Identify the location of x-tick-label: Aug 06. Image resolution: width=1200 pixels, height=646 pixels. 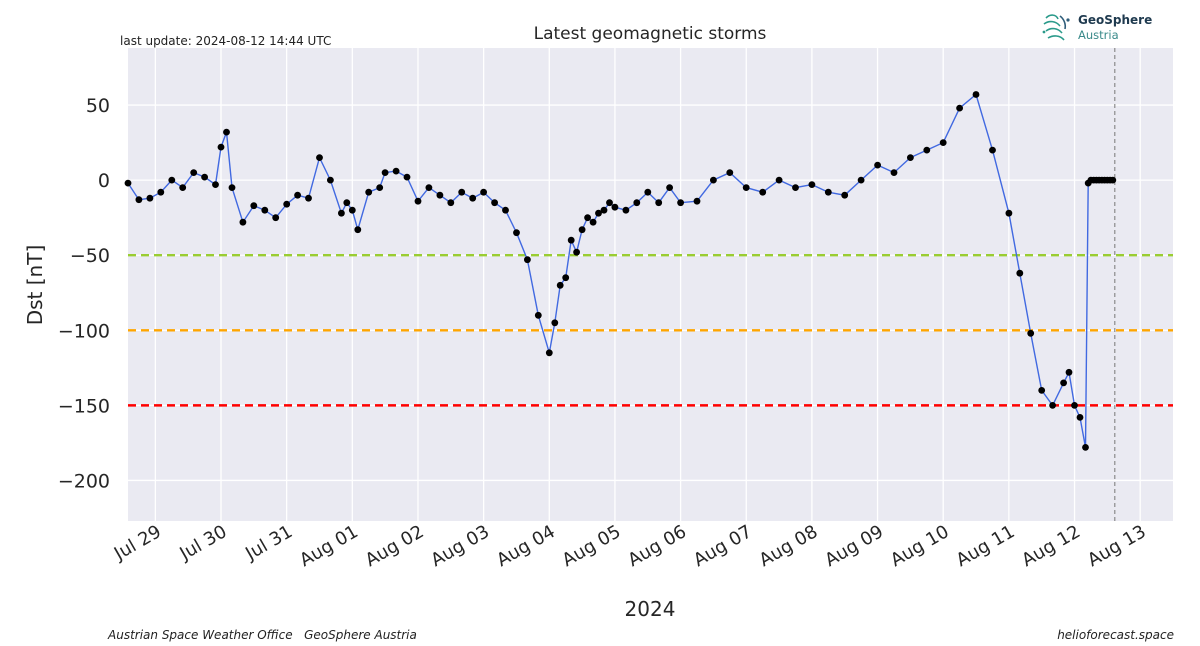
(657, 546).